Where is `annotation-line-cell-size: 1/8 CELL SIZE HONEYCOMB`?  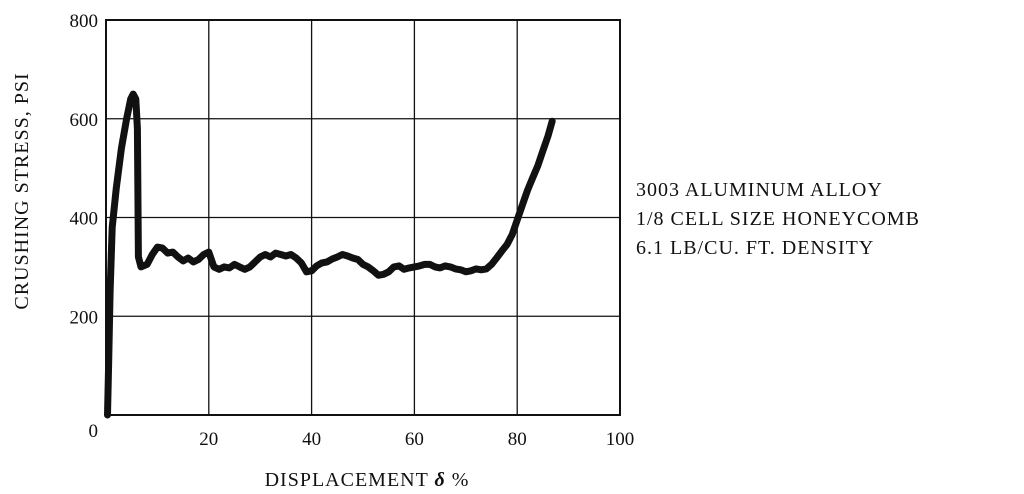
annotation-line-cell-size: 1/8 CELL SIZE HONEYCOMB is located at coordinates (778, 219).